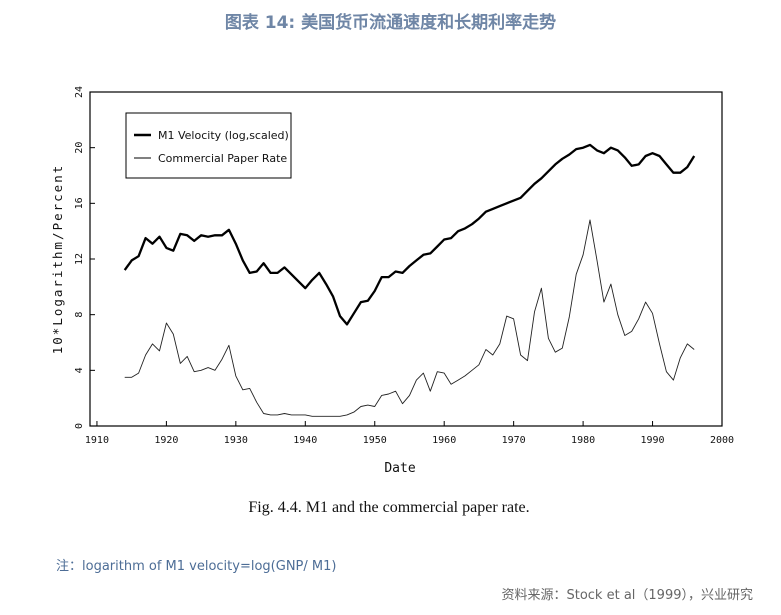  I want to click on y-axis-label: 10*Logarithm/Percent, so click(57, 259).